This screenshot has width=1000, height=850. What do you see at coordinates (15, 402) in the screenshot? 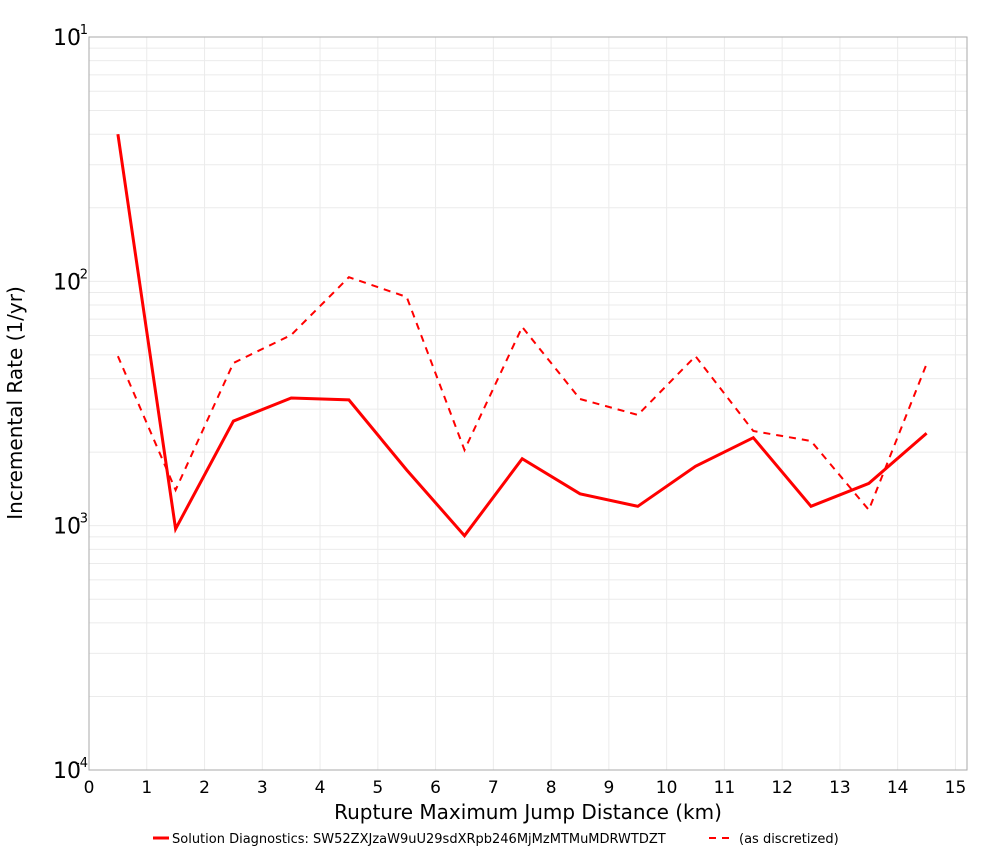
I see `y-axis-label: Incremental Rate (1/yr)` at bounding box center [15, 402].